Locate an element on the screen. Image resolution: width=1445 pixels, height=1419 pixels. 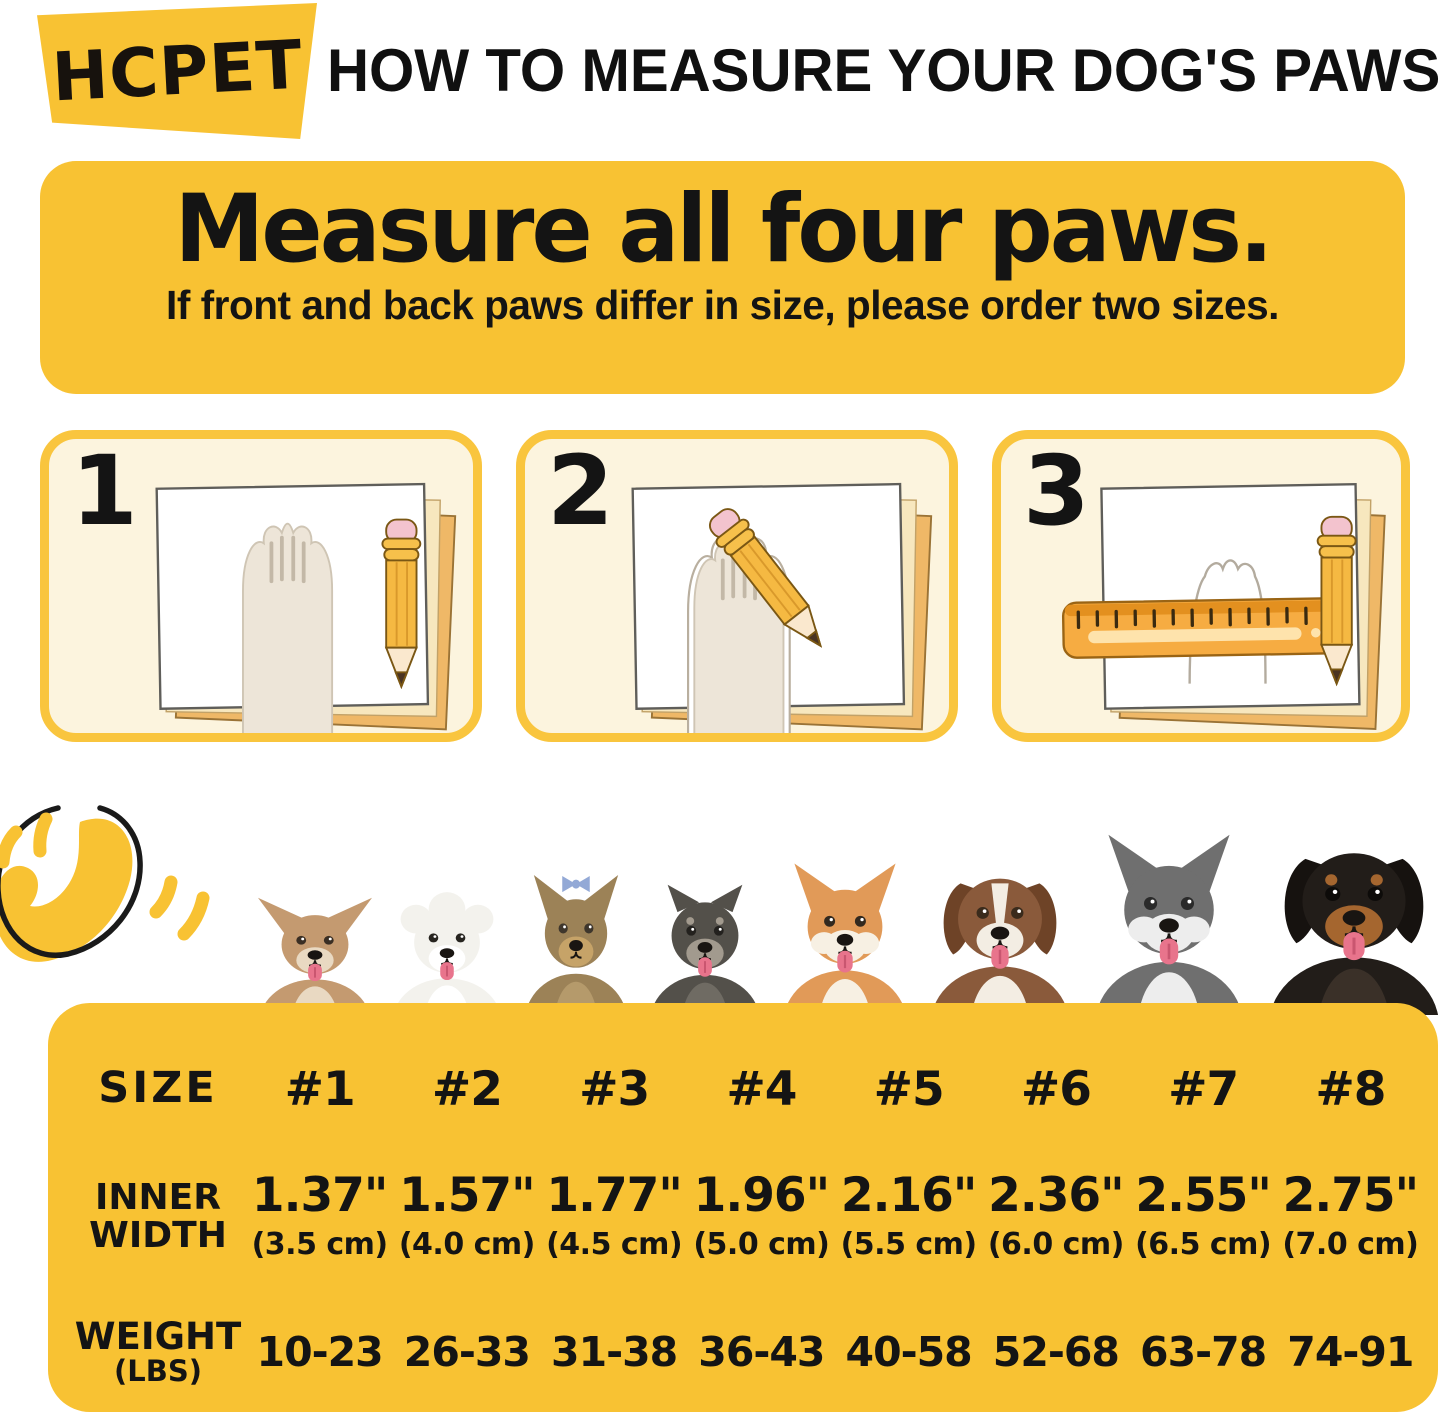
inner-width-value: 2.75" (7.0 cm) is located at coordinates (1350, 1215).